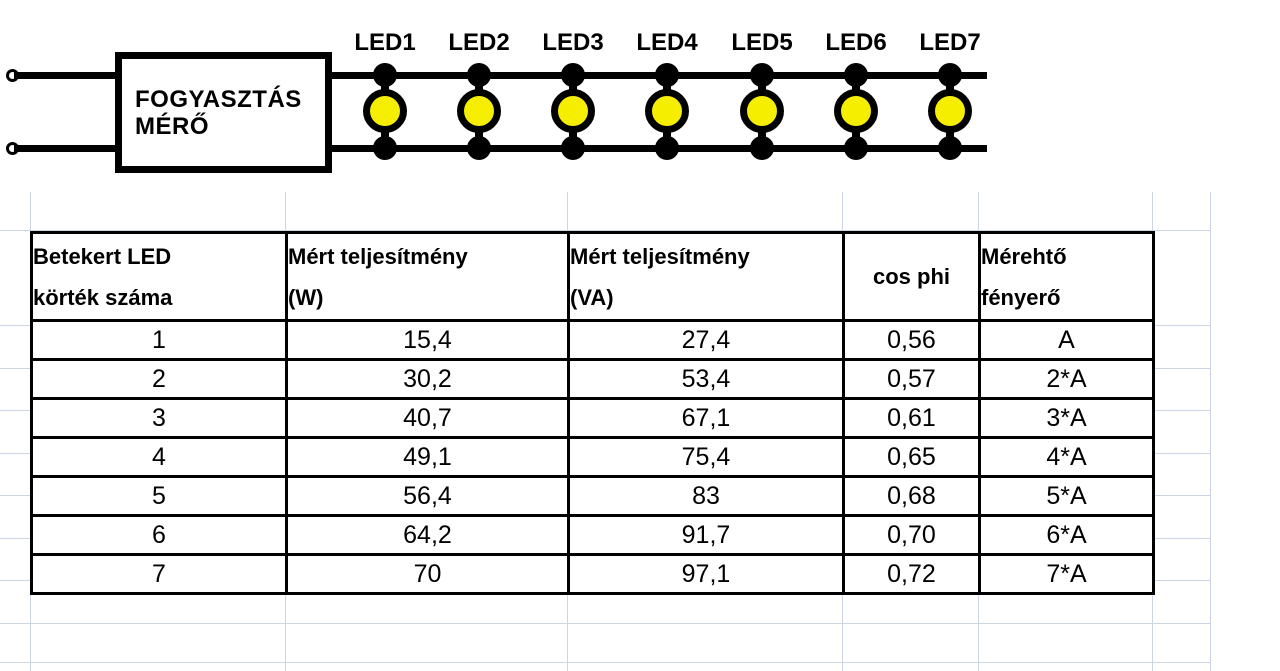 The width and height of the screenshot is (1280, 671). Describe the element at coordinates (172, 126) in the screenshot. I see `power-meter-label-line2: MÉRŐ` at that location.